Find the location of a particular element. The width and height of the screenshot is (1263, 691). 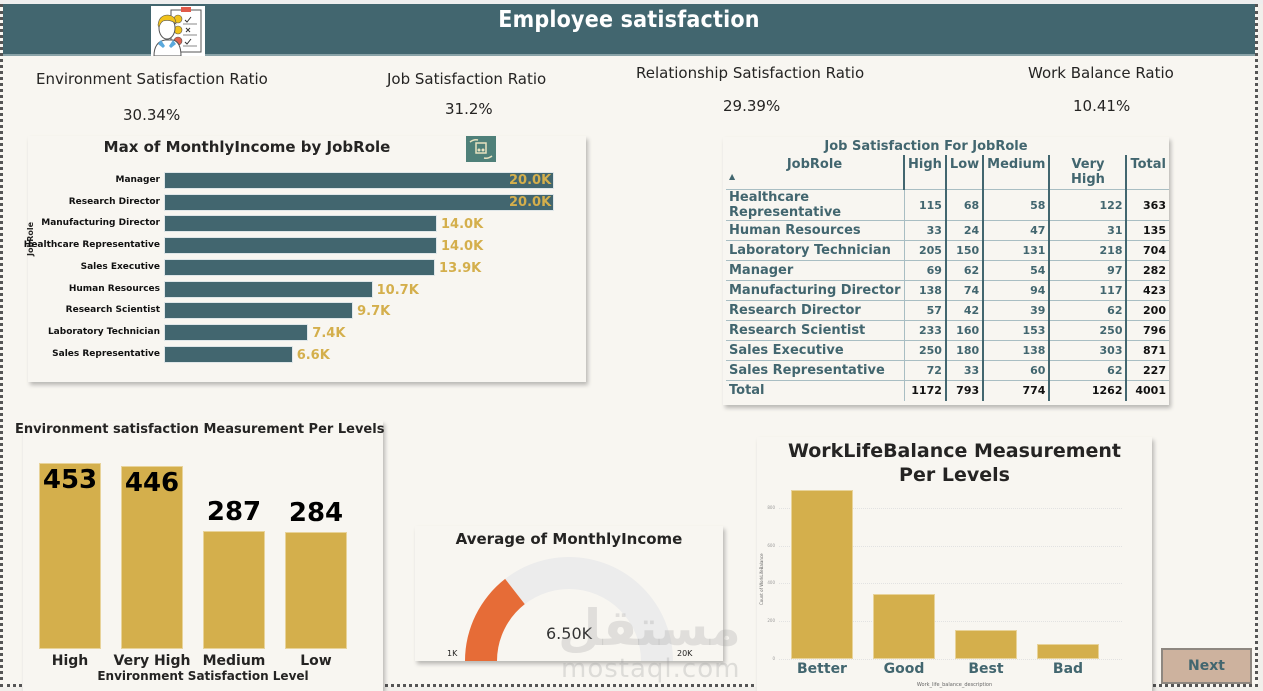

bar-data-label: 10.7K is located at coordinates (397, 290).